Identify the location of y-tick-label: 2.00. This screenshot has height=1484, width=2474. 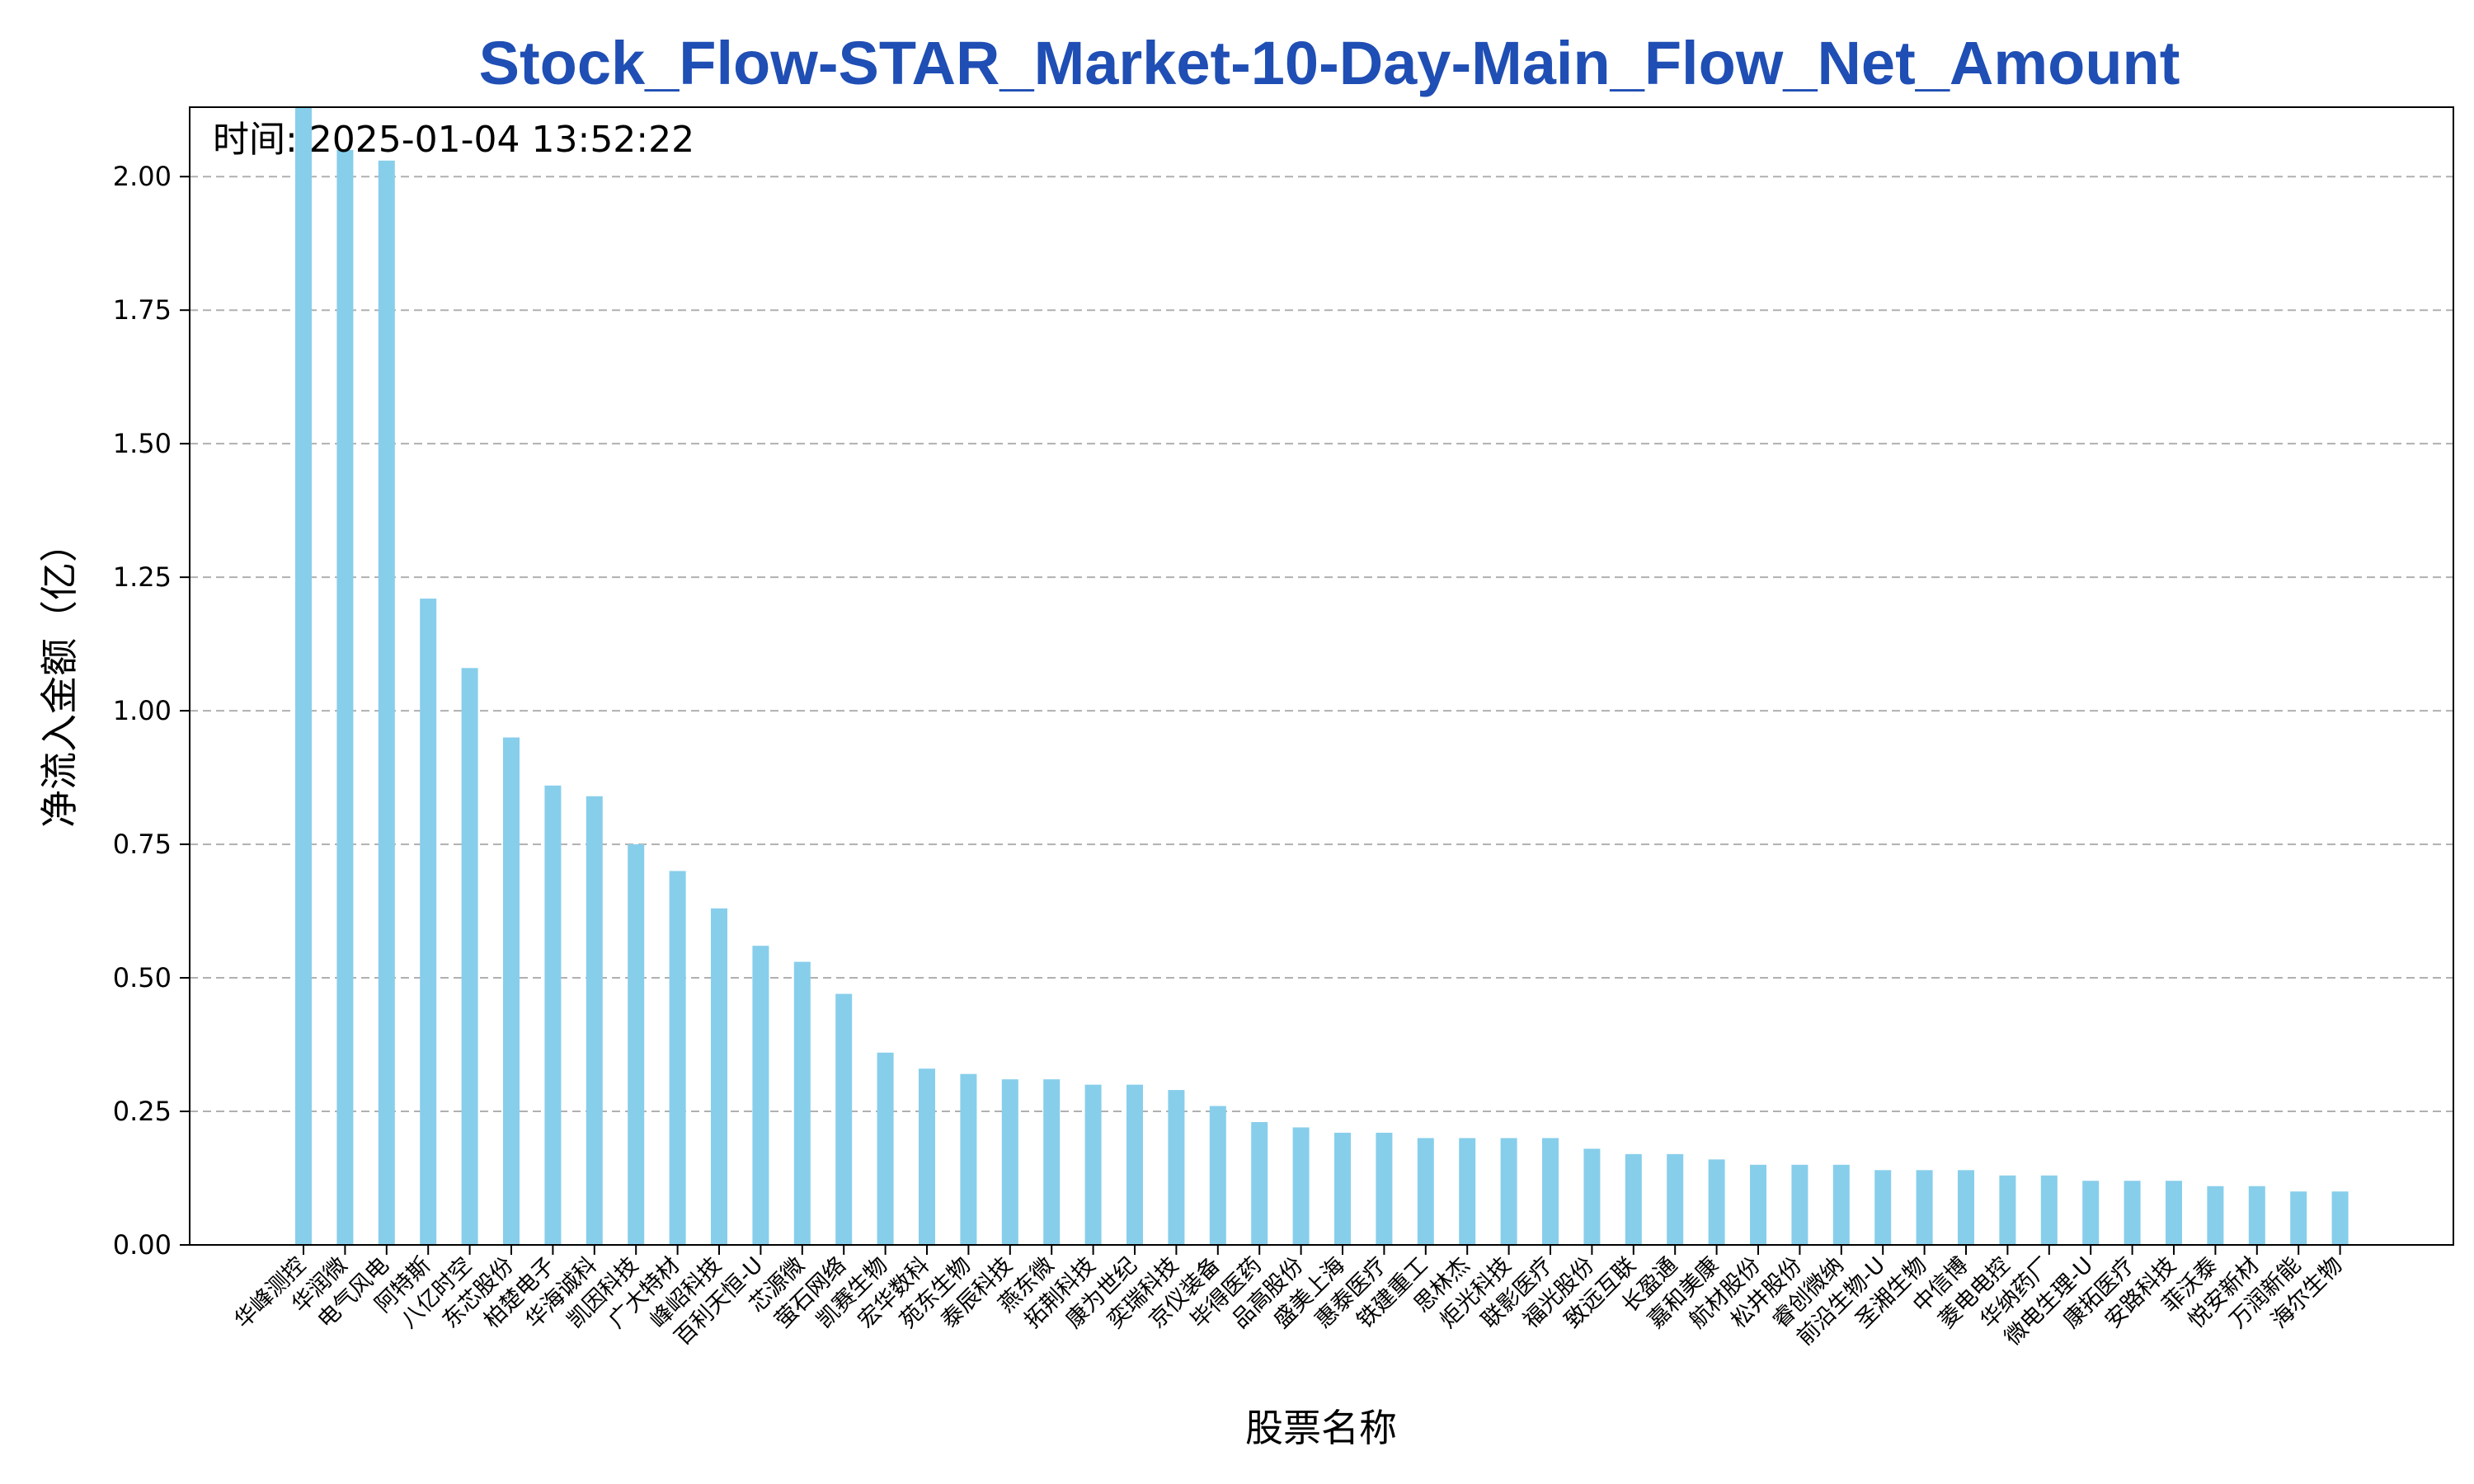
(142, 176).